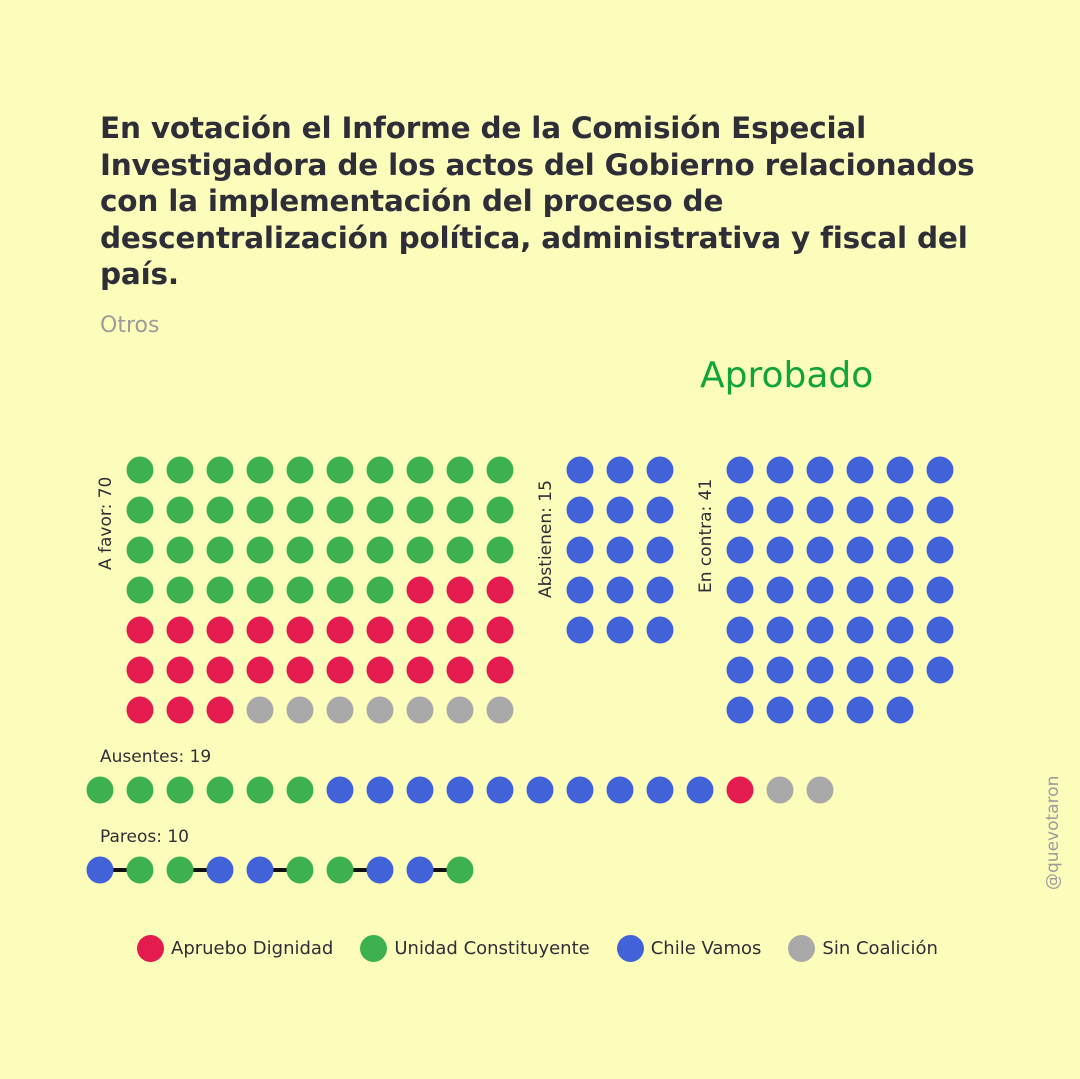  Describe the element at coordinates (460, 775) in the screenshot. I see `group-ausentes: Ausentes: 19` at that location.